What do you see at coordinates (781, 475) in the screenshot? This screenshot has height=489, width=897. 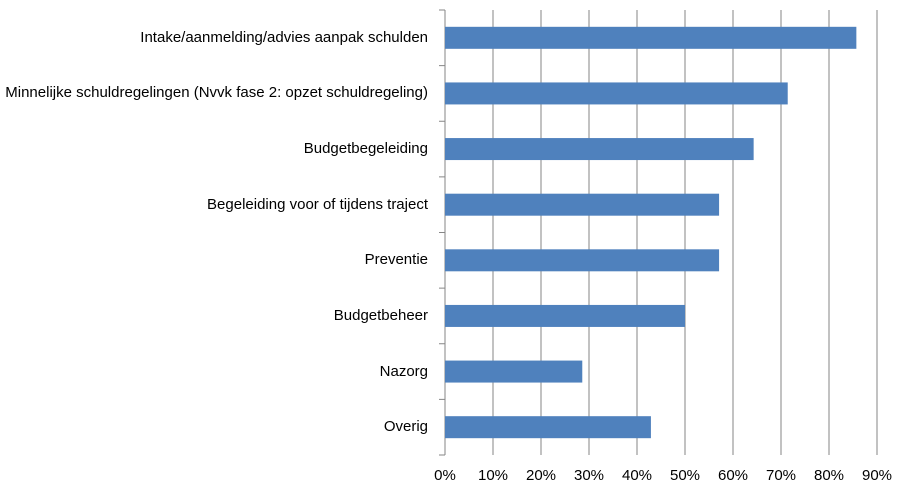 I see `x-tick-label: 70%` at bounding box center [781, 475].